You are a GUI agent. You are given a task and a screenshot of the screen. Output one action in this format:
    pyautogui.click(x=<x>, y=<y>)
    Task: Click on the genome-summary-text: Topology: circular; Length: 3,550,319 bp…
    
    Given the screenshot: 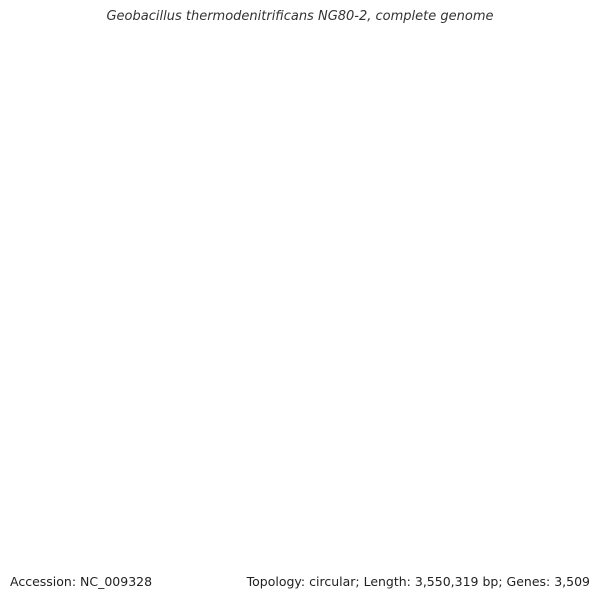 What is the action you would take?
    pyautogui.click(x=418, y=581)
    